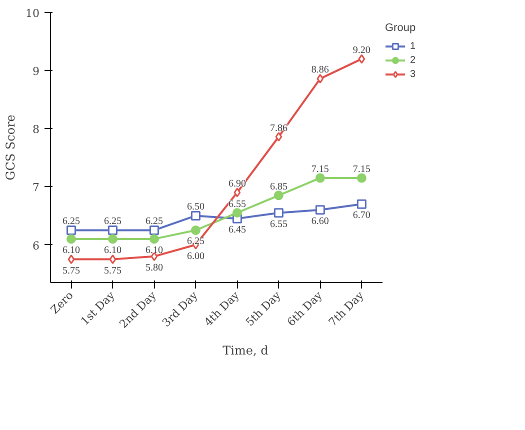 The width and height of the screenshot is (525, 430). What do you see at coordinates (195, 256) in the screenshot?
I see `data-label: 6.00` at bounding box center [195, 256].